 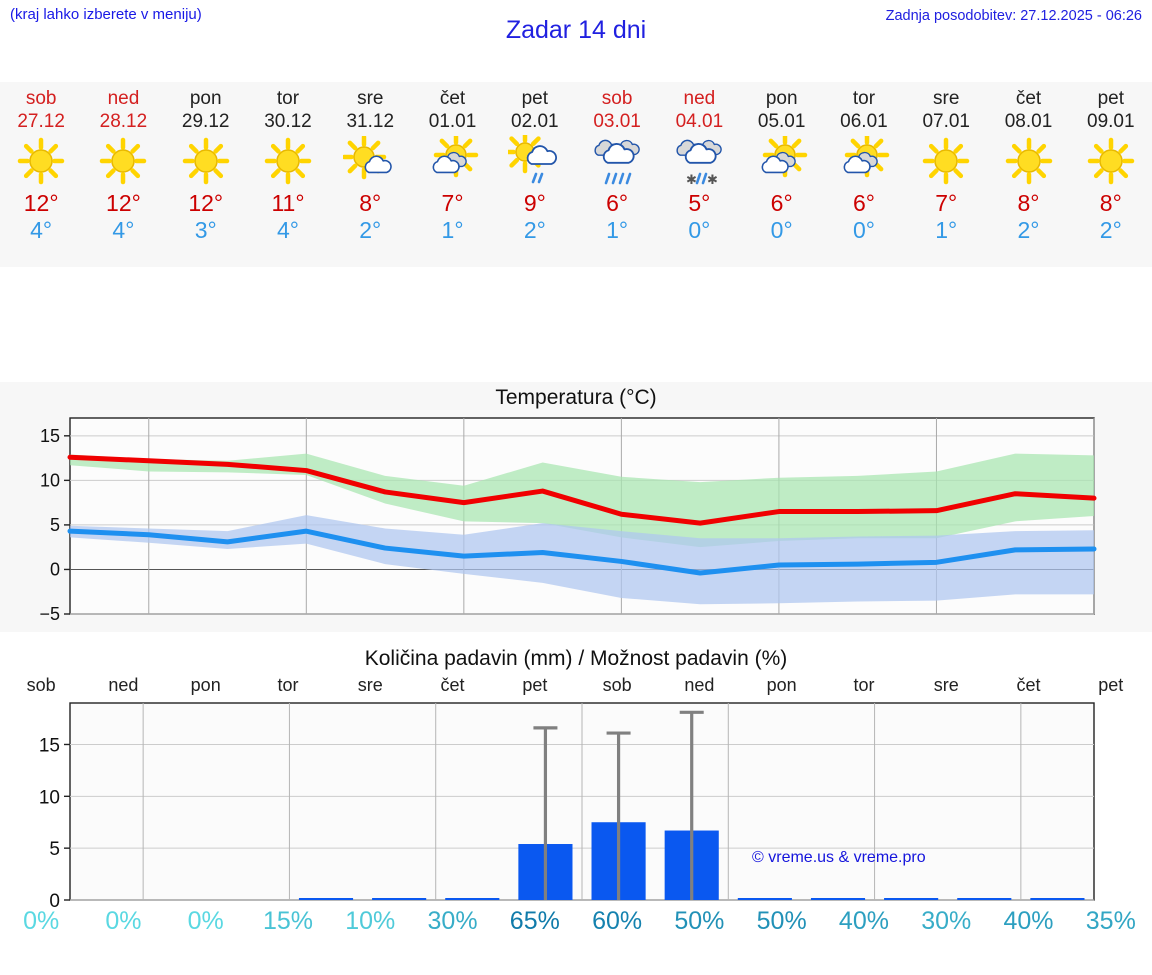 What do you see at coordinates (123, 685) in the screenshot?
I see `precipitation-day-label: ned` at bounding box center [123, 685].